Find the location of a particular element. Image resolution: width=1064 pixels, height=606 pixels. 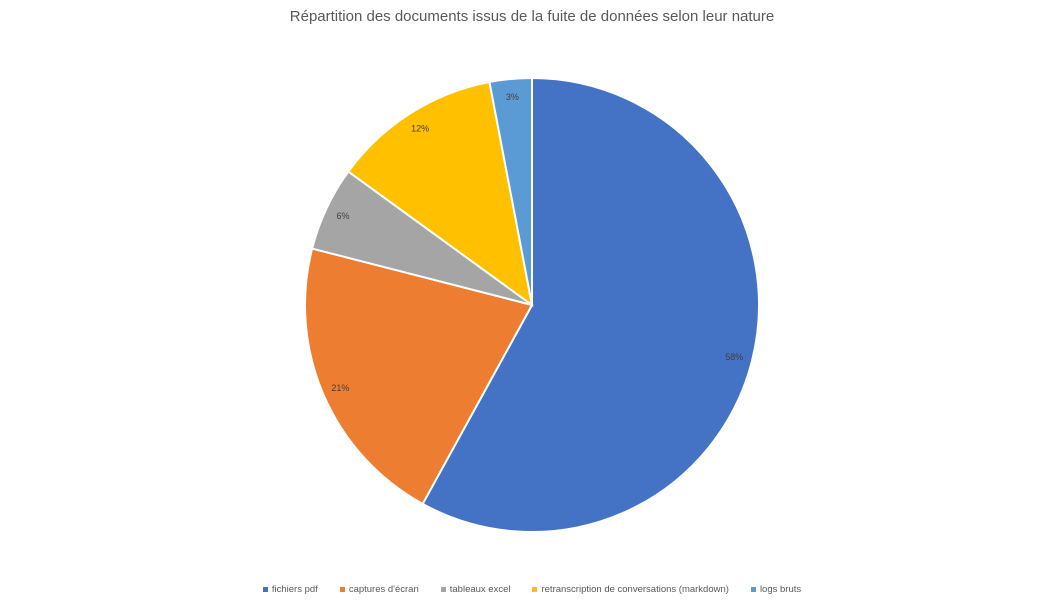

legend-item: logs bruts is located at coordinates (776, 589).